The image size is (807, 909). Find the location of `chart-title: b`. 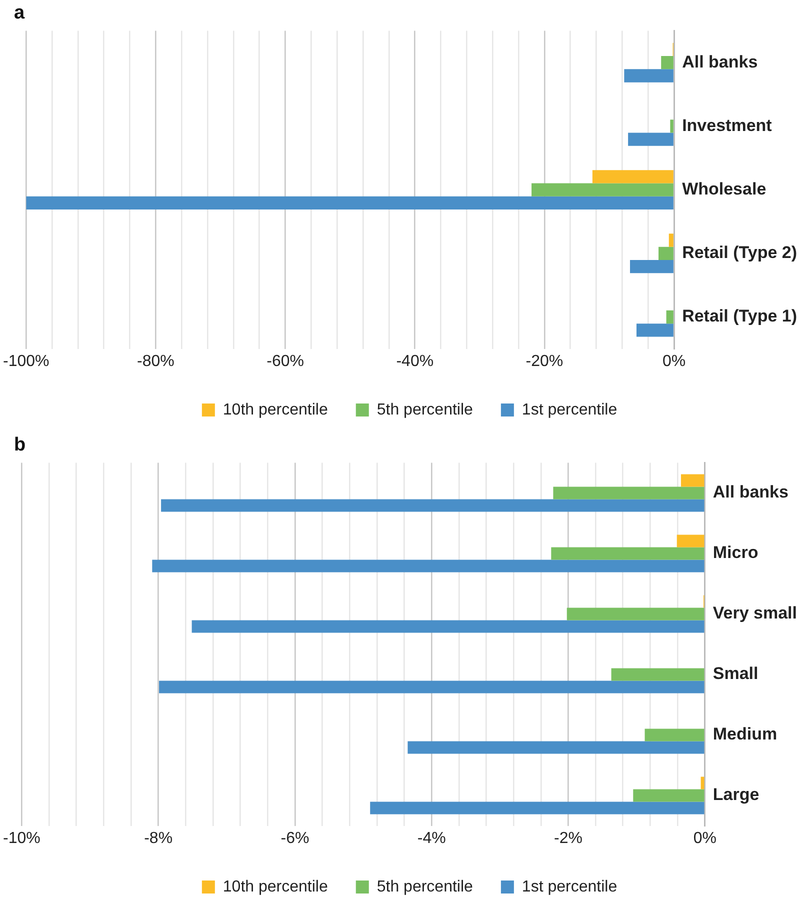

chart-title: b is located at coordinates (20, 445).